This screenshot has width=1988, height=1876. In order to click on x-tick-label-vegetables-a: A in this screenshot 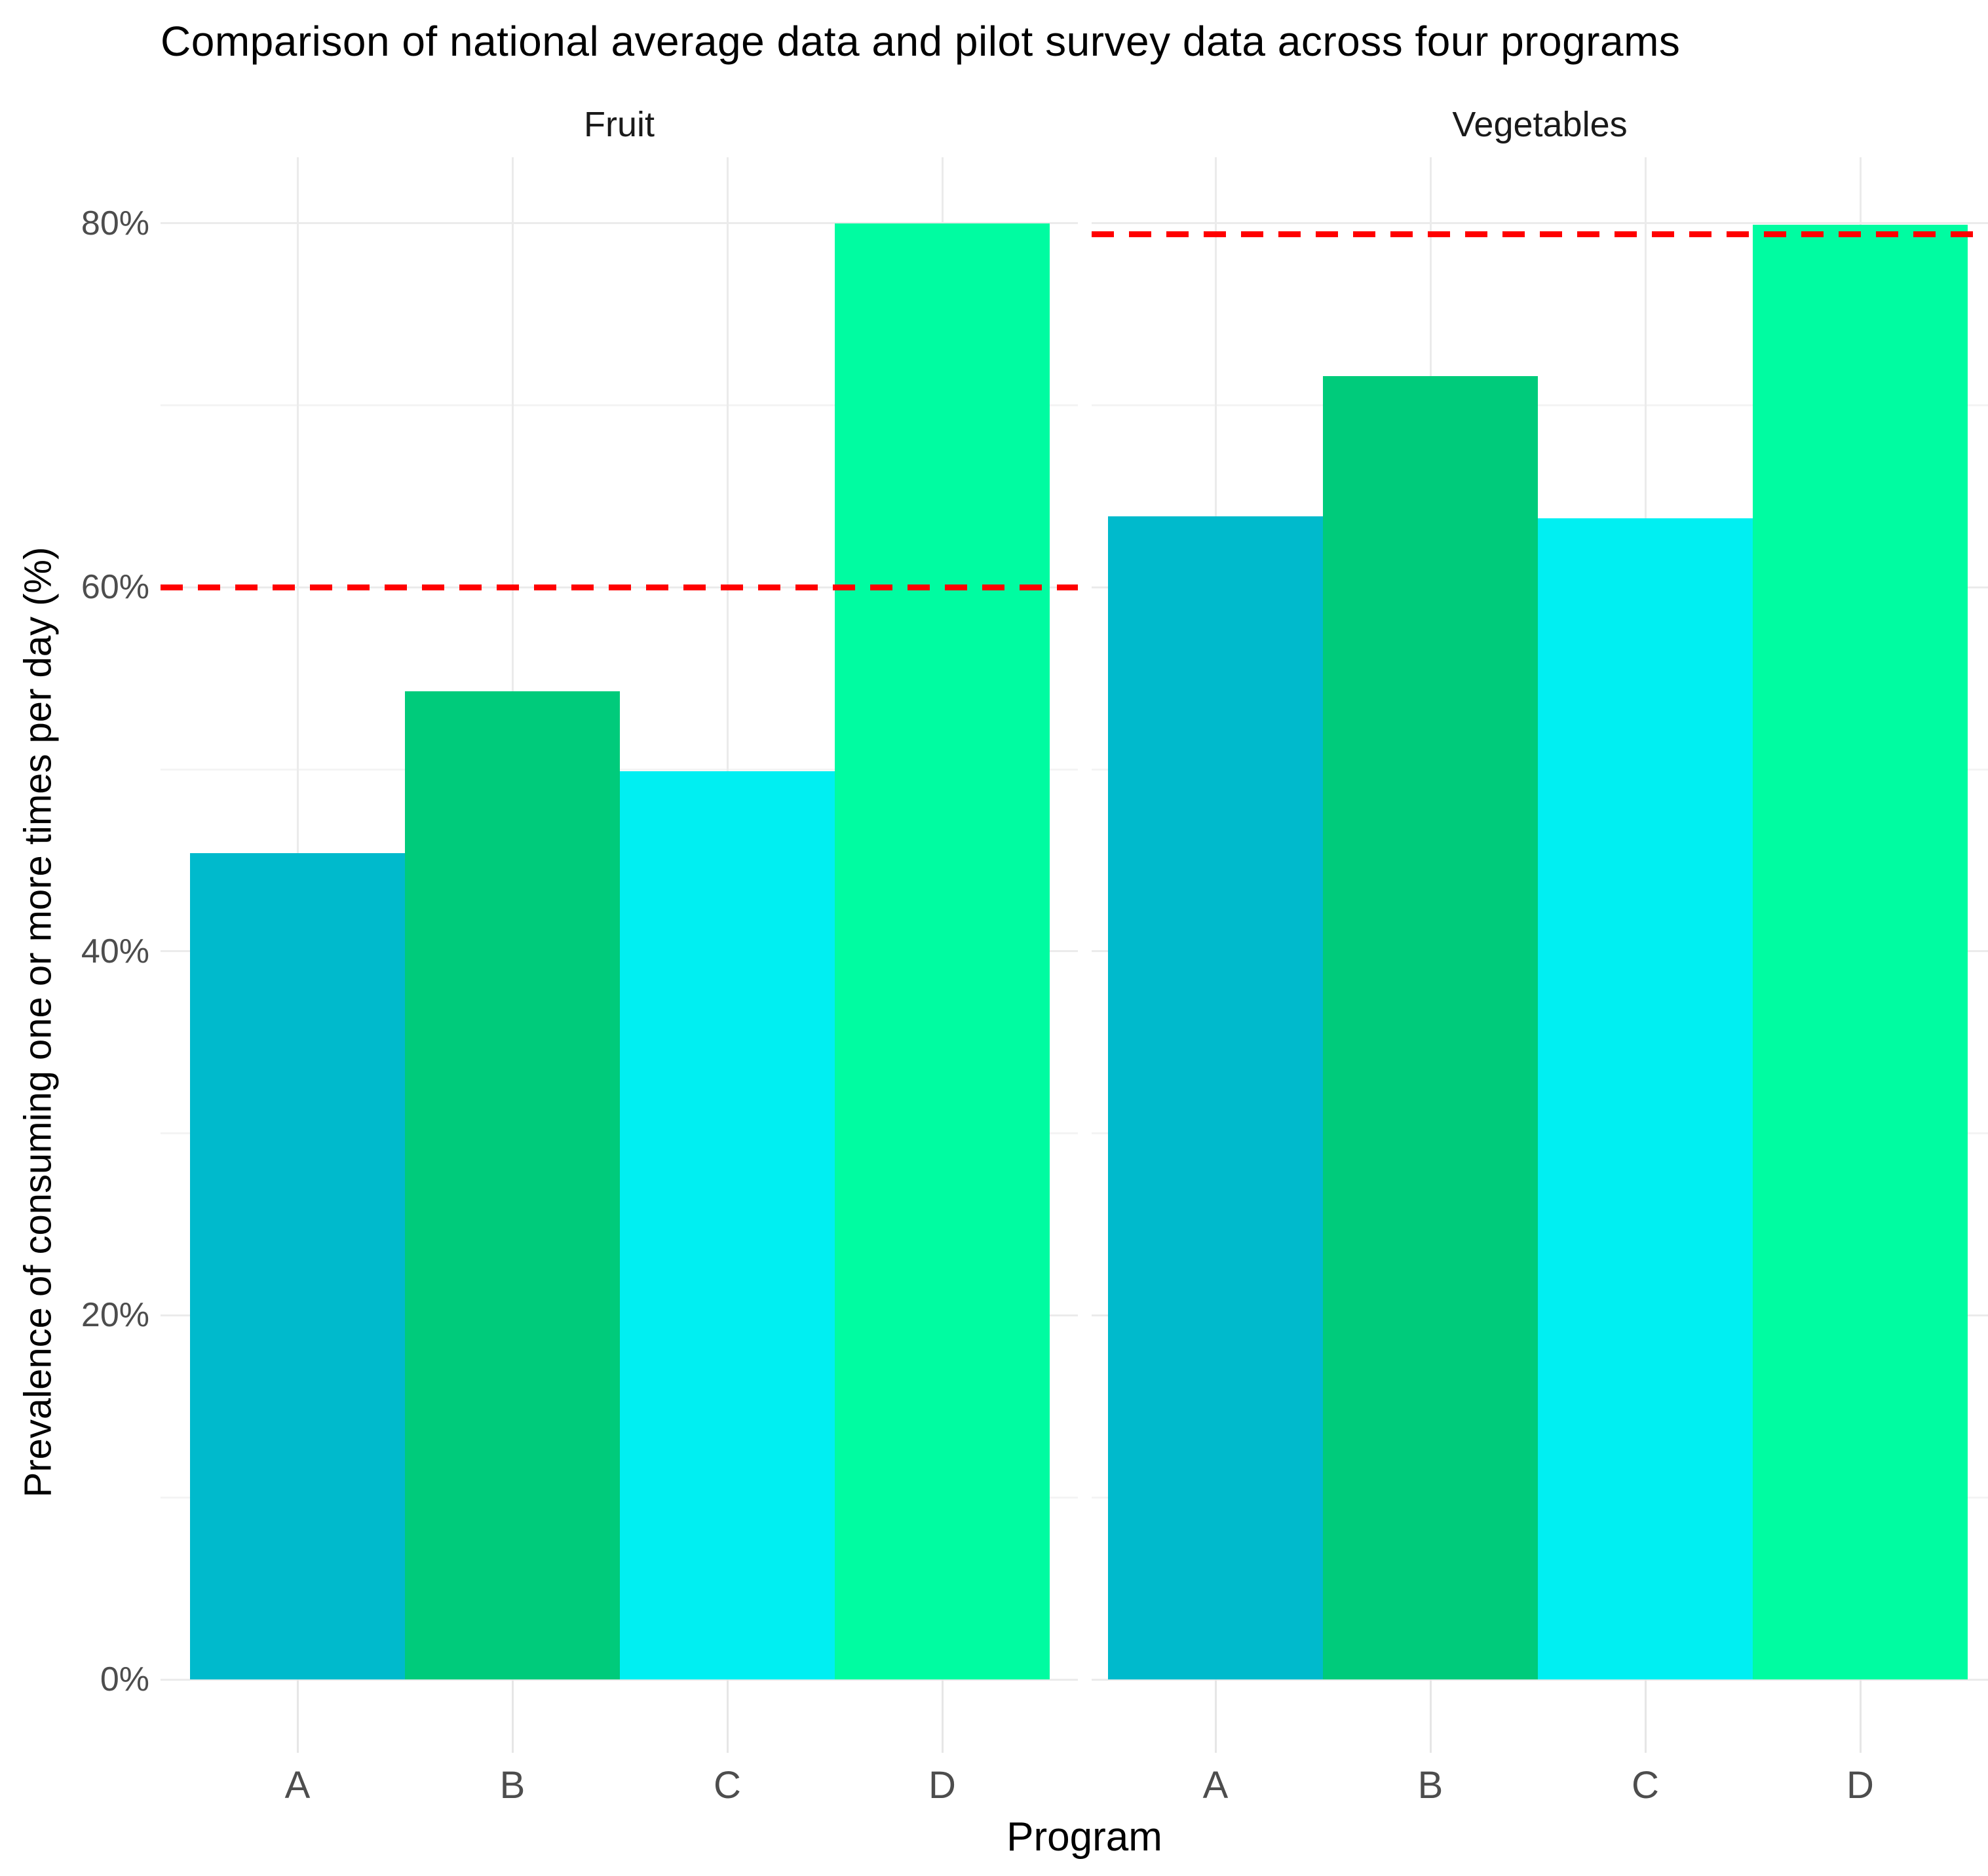, I will do `click(1215, 1785)`.